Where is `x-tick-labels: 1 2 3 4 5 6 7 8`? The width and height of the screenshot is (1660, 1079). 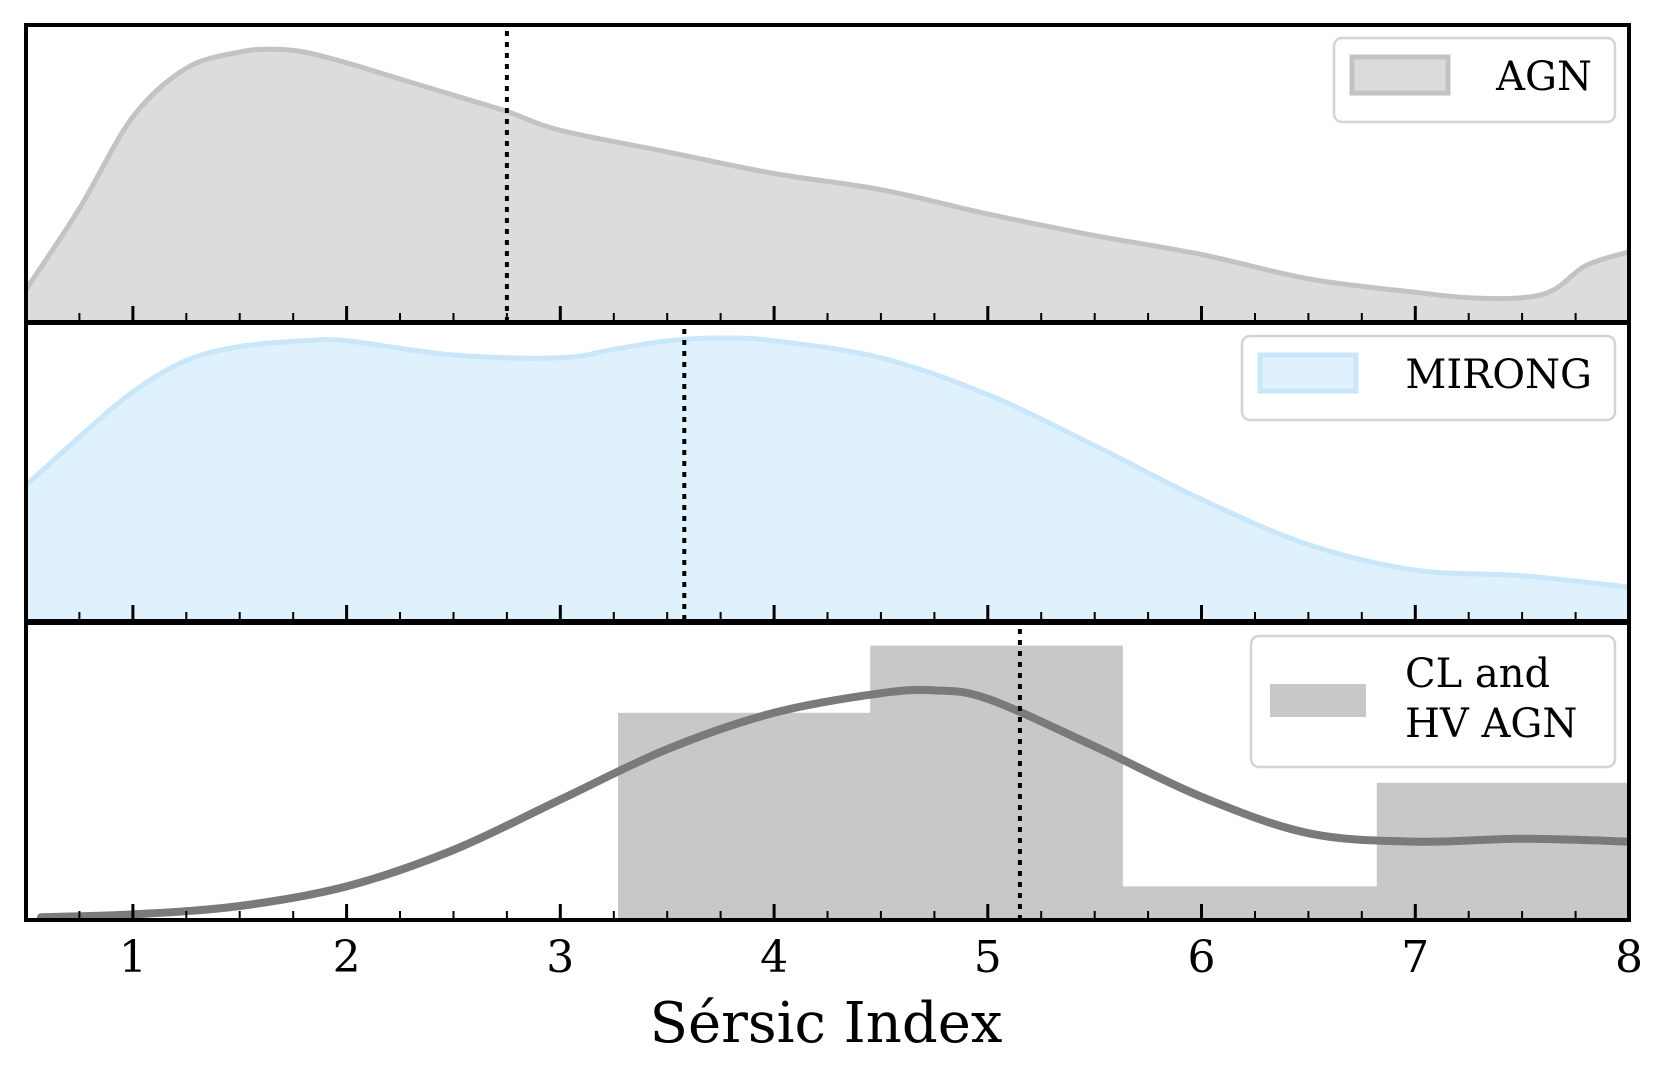
x-tick-labels: 1 2 3 4 5 6 7 8 is located at coordinates (881, 957).